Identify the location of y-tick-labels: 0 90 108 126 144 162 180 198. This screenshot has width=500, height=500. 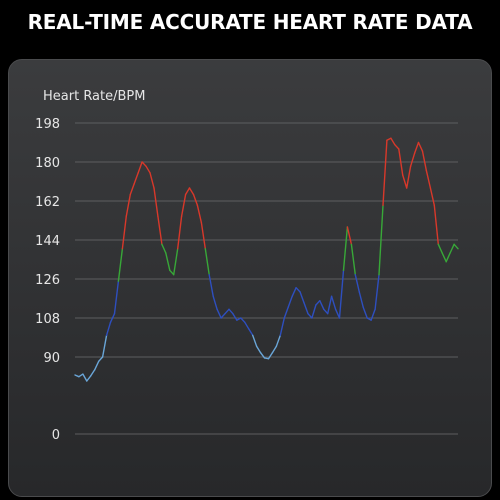
(47, 280).